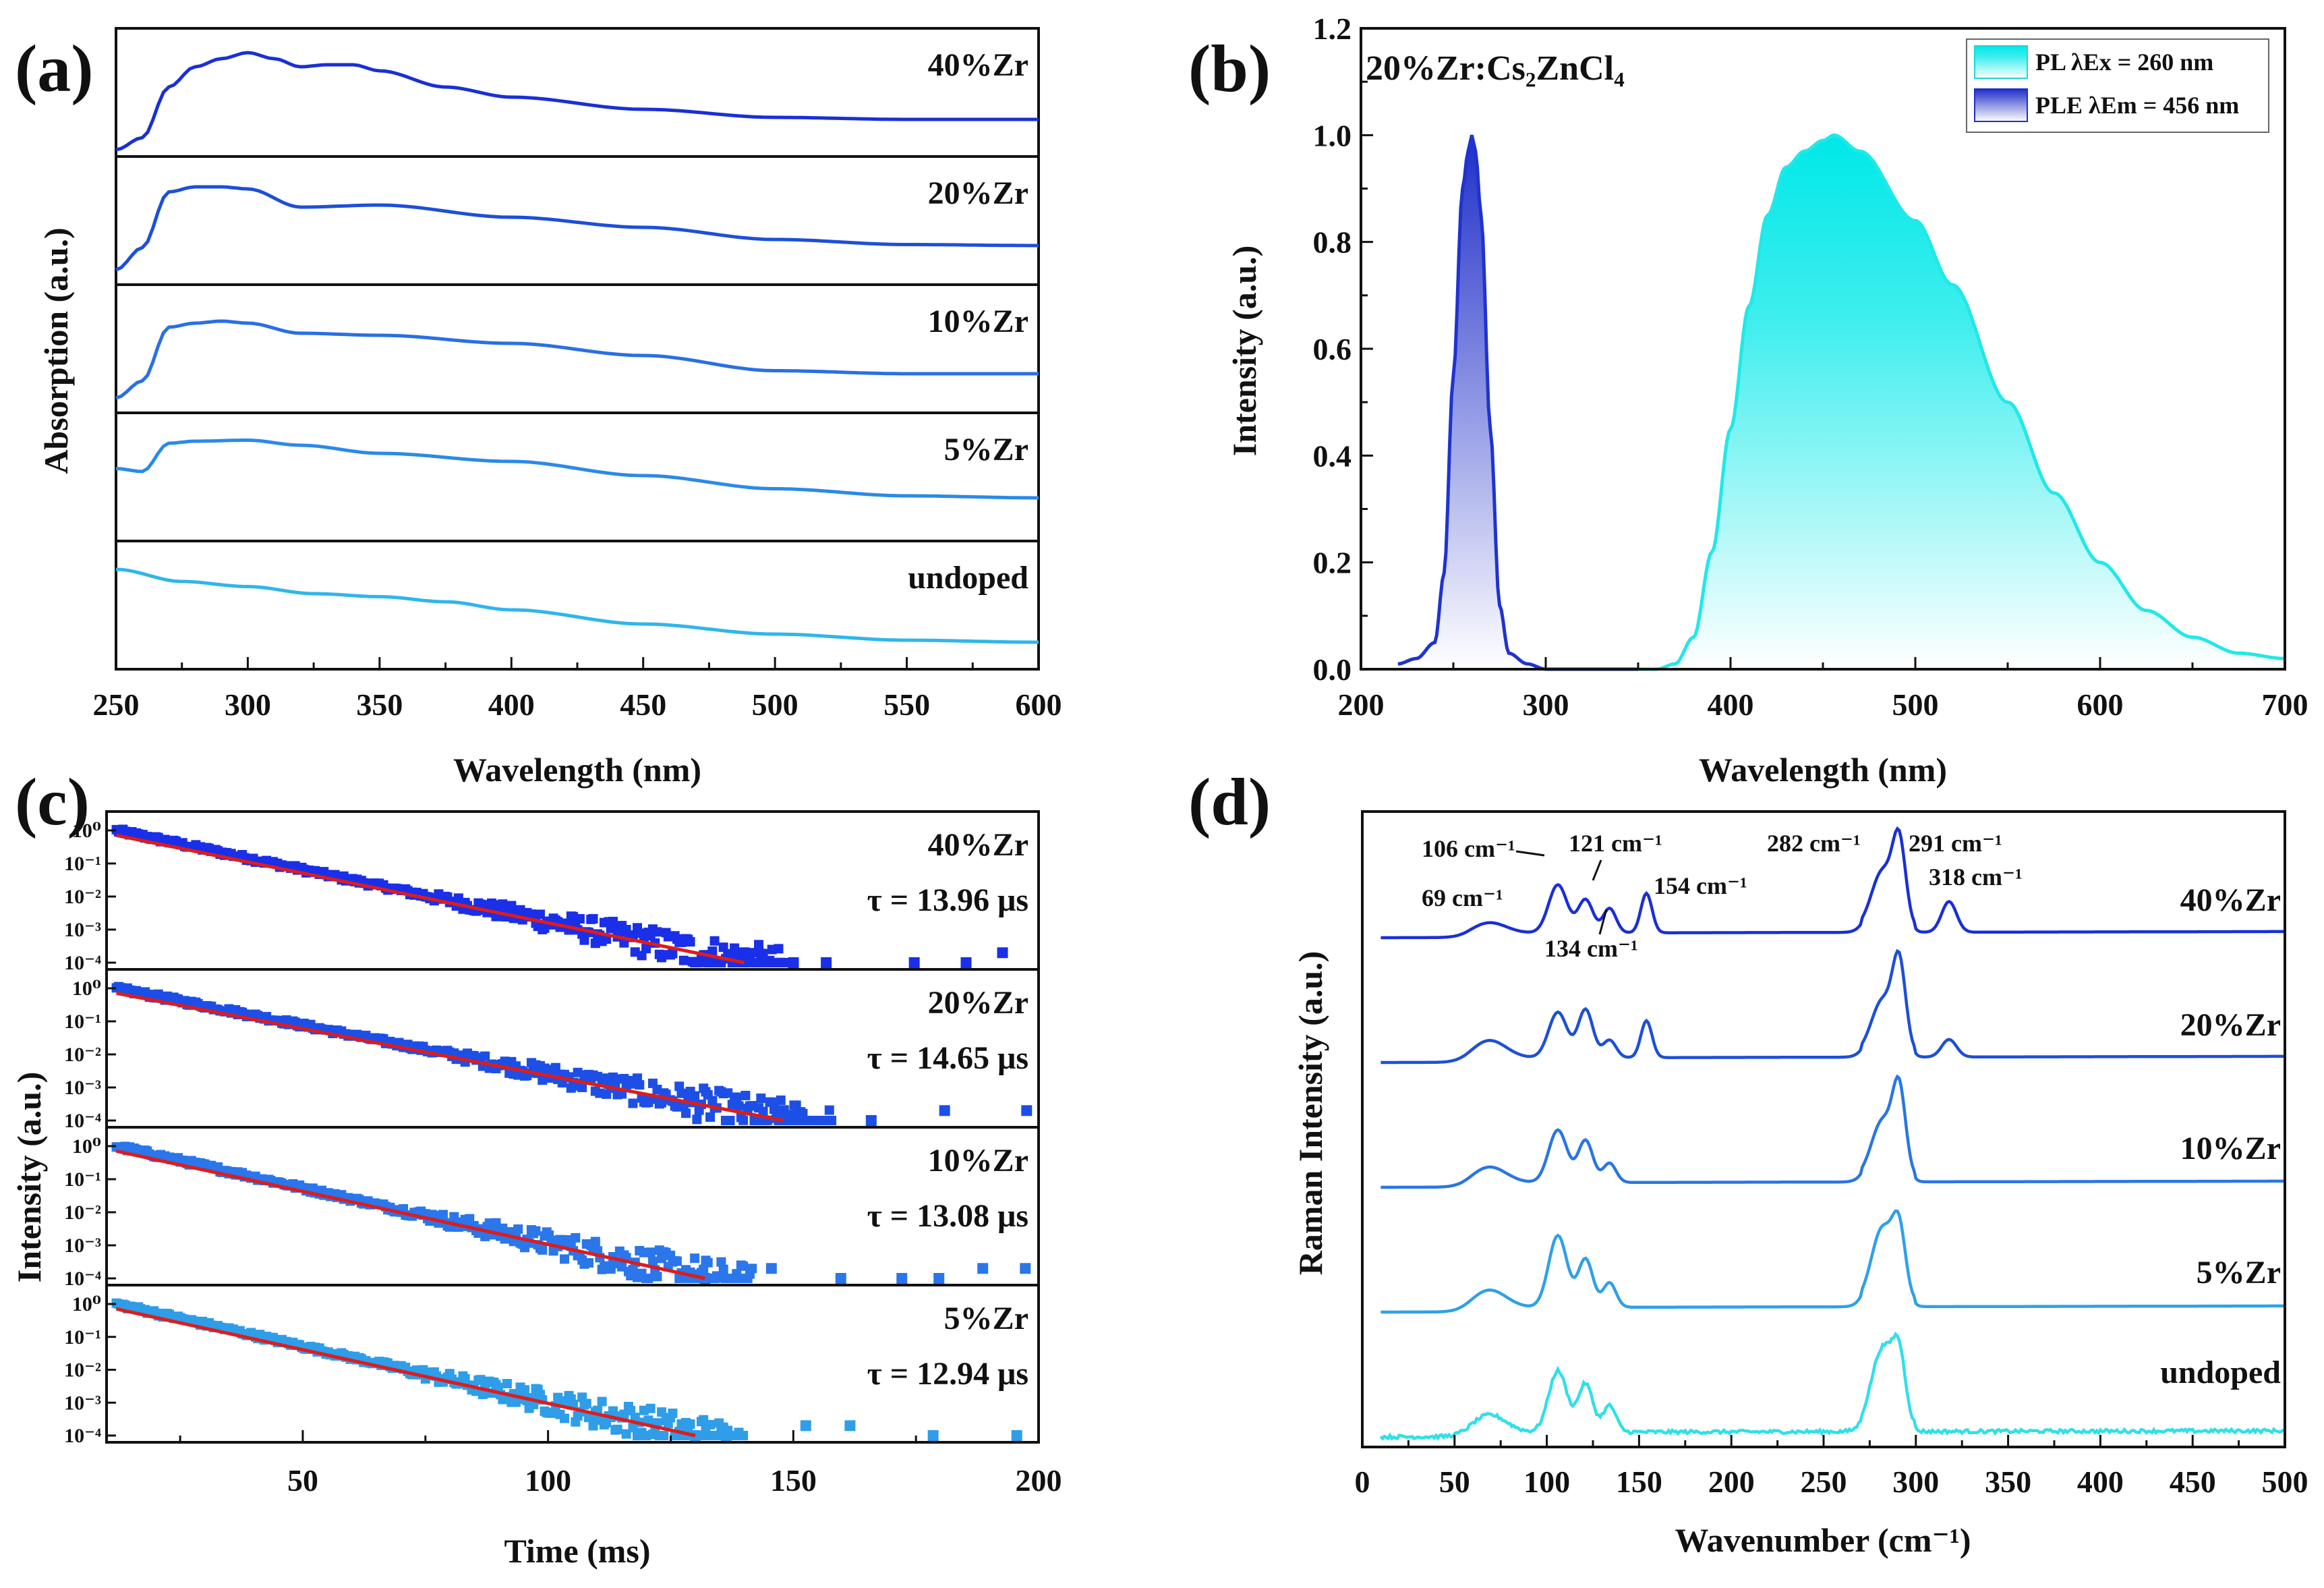  Describe the element at coordinates (1976, 876) in the screenshot. I see `peak-label-318: 318 cm⁻¹` at that location.